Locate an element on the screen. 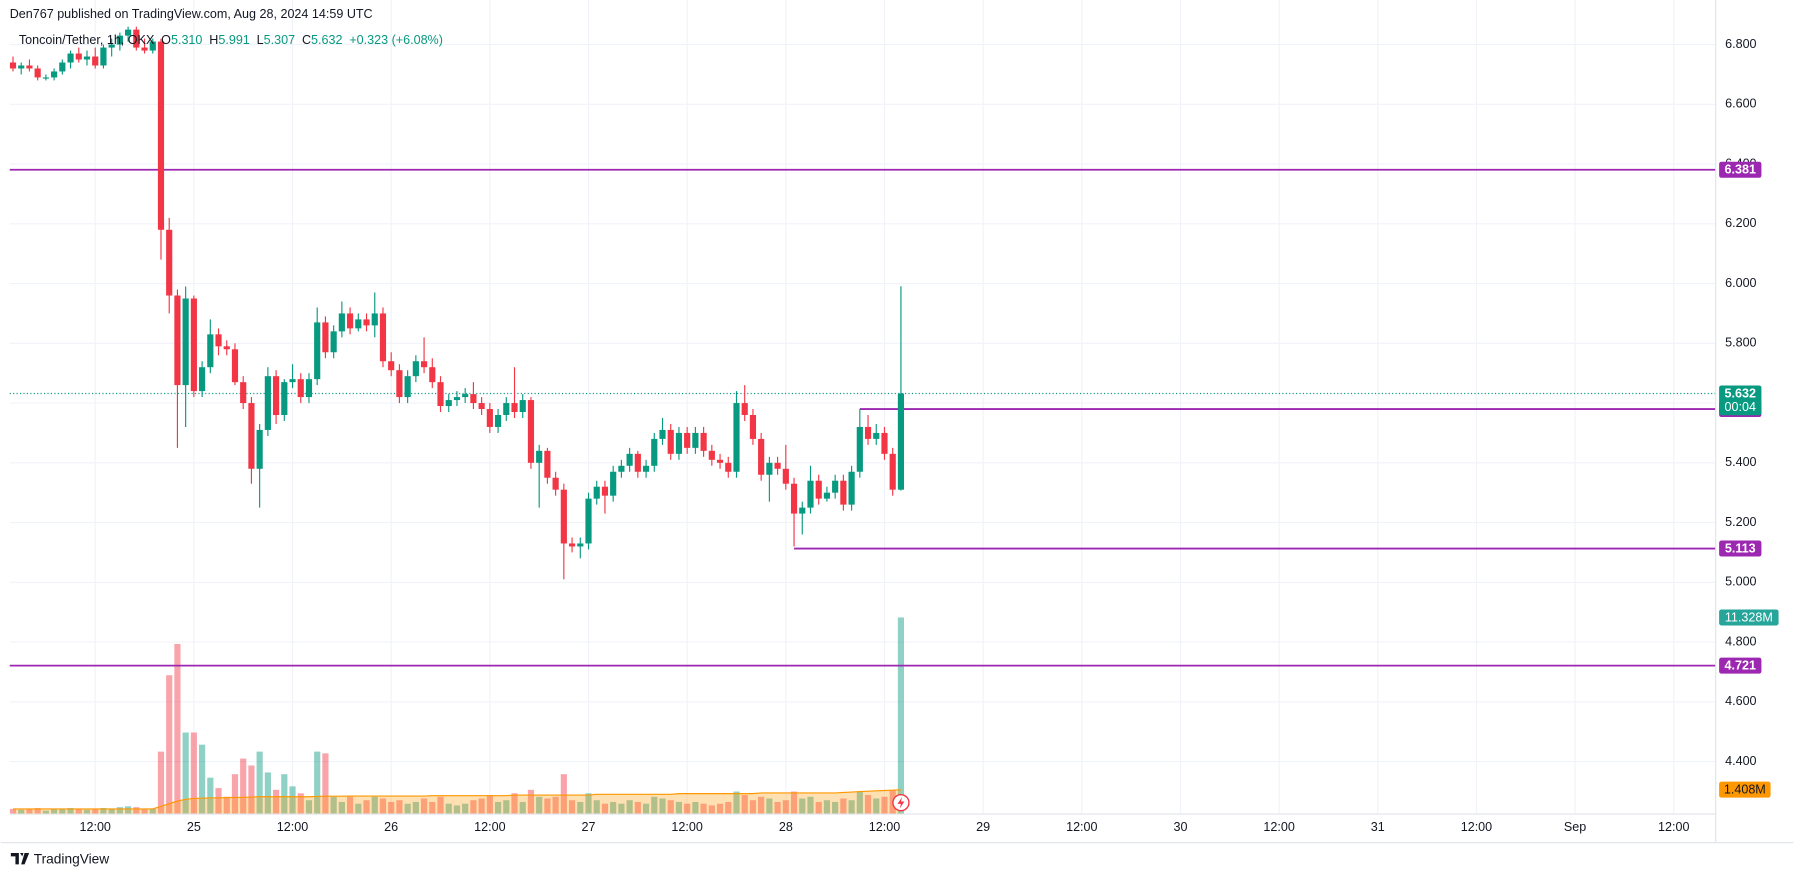  x-tick-label: 31 is located at coordinates (1378, 827).